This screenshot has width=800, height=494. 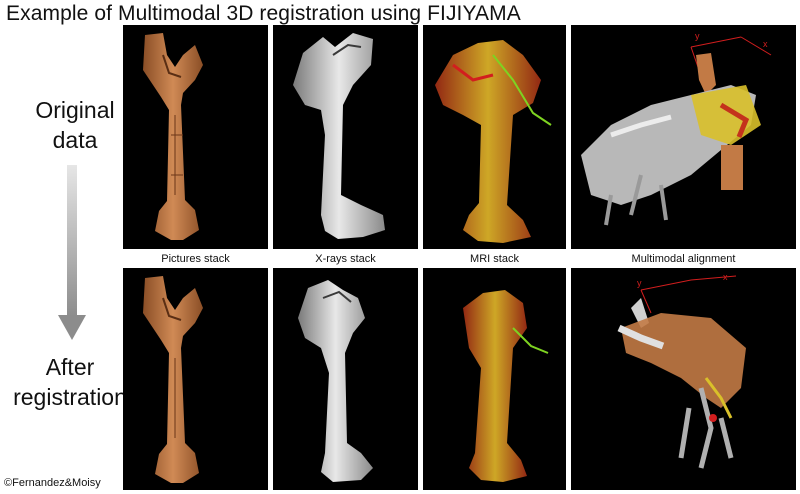 What do you see at coordinates (72, 252) in the screenshot?
I see `down-arrow-icon` at bounding box center [72, 252].